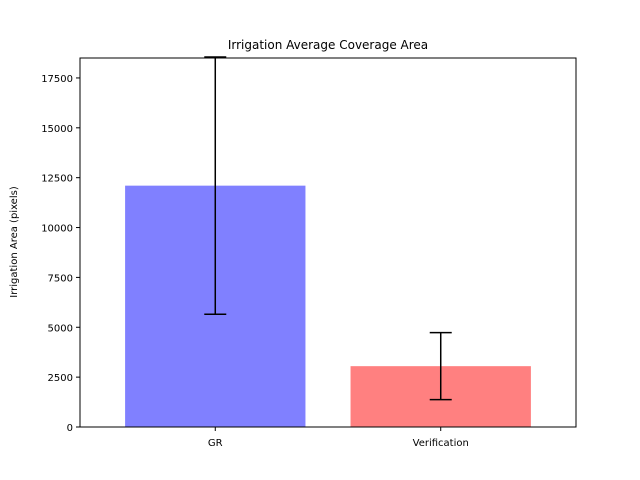 The width and height of the screenshot is (640, 480). I want to click on chart-title: Irrigation Average Coverage Area, so click(328, 45).